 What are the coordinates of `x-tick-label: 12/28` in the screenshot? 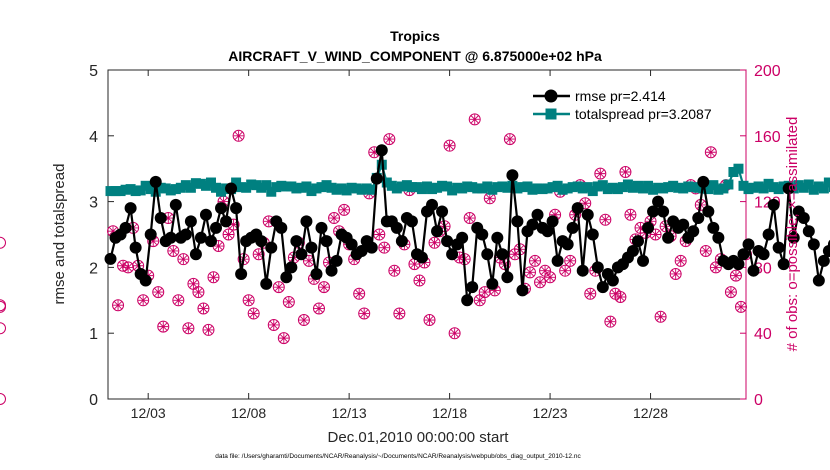 It's located at (650, 413).